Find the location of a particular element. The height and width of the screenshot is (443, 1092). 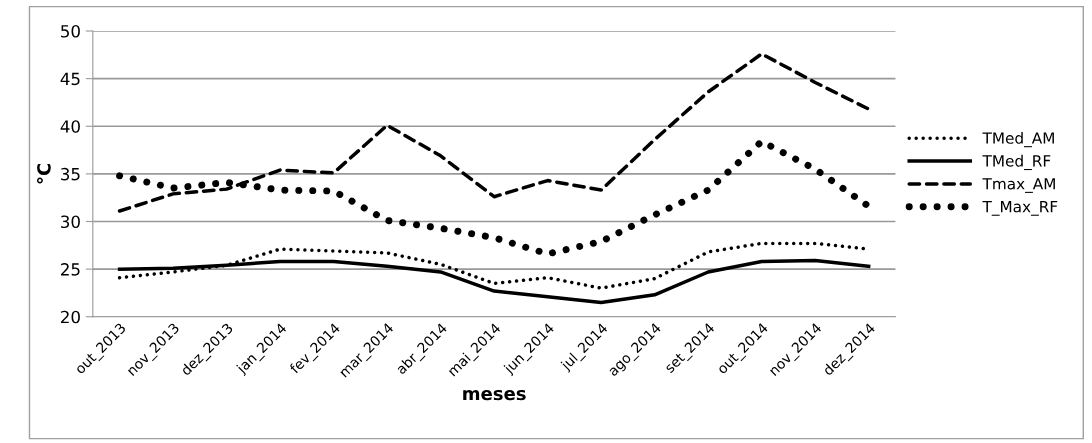

y-tick-label: 30 is located at coordinates (70, 222).